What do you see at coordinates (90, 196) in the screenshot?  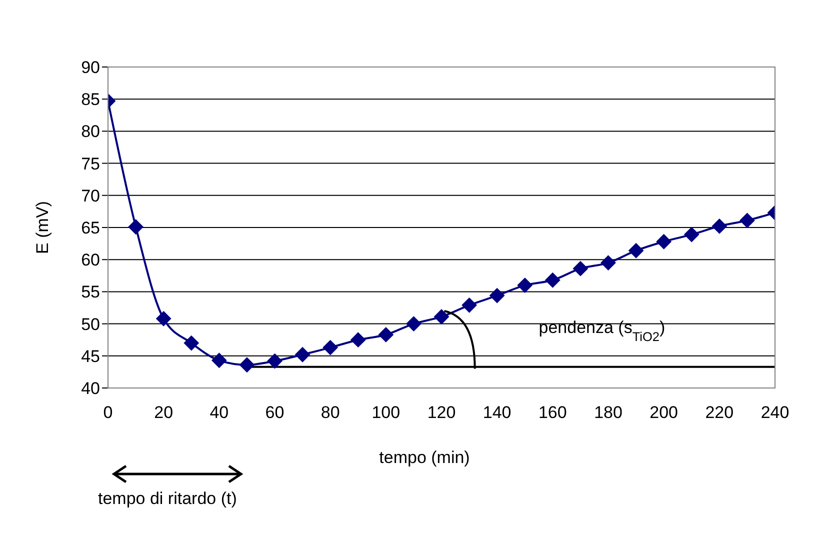 I see `y-tick-label: 70` at bounding box center [90, 196].